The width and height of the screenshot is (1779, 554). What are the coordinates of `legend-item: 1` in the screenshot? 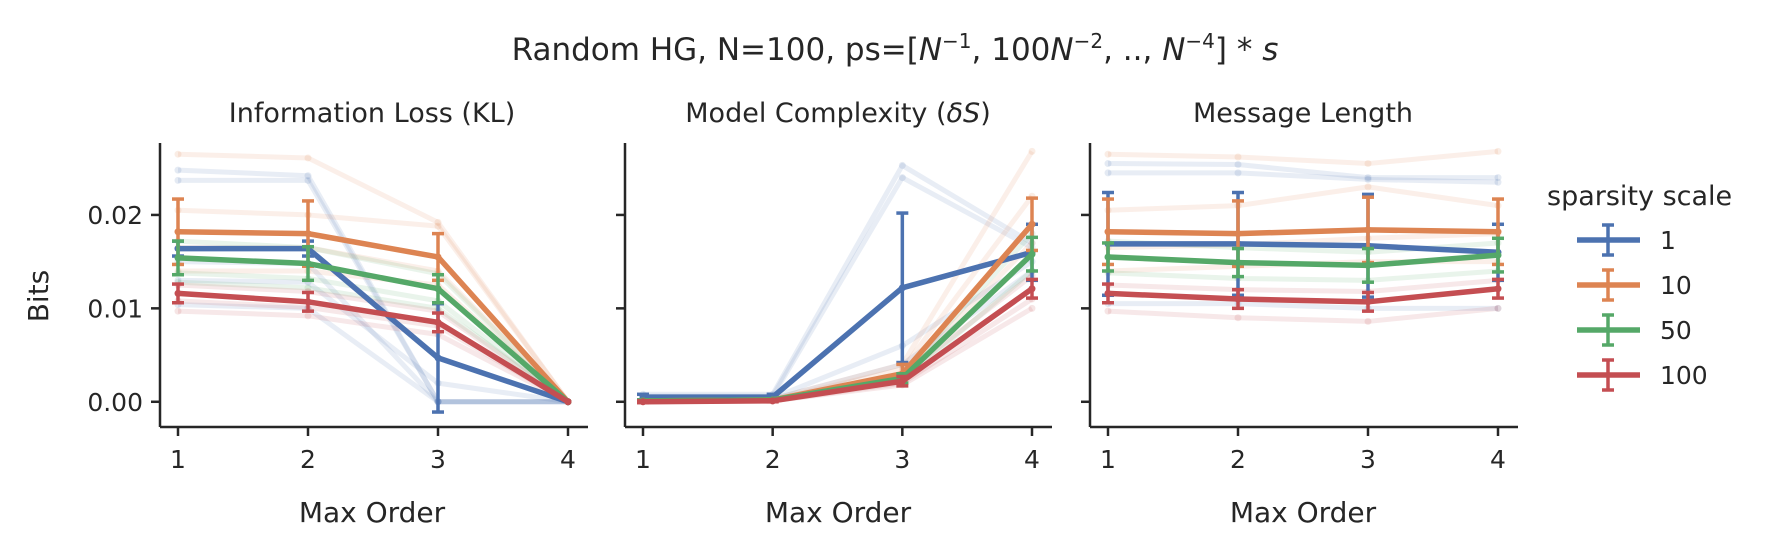 It's located at (1626, 240).